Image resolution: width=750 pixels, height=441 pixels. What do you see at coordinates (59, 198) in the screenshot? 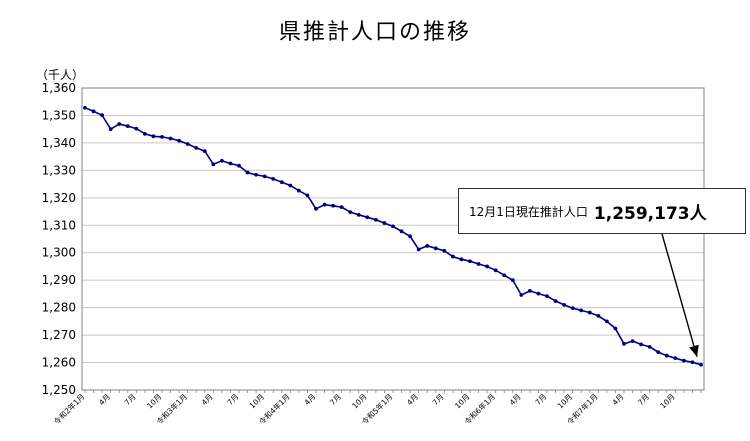
I see `y-tick-label: 1,320` at bounding box center [59, 198].